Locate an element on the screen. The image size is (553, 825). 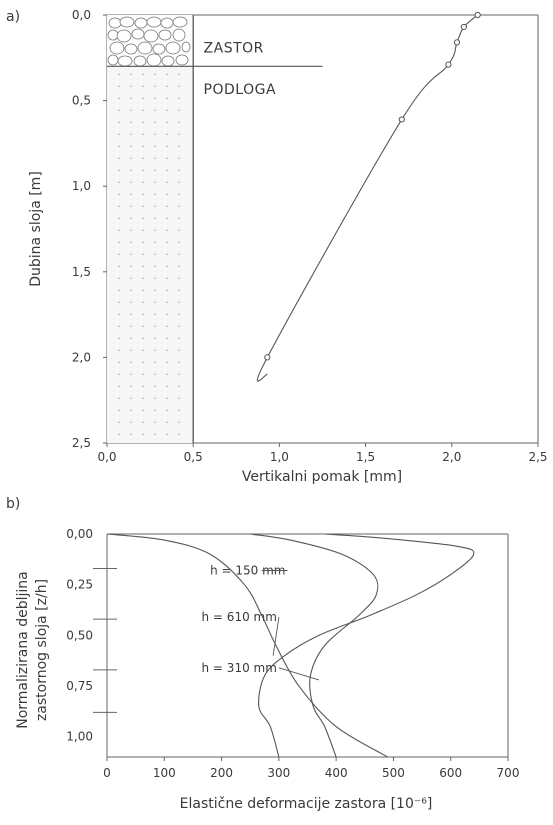
x-tick-label-a: 0,0 is located at coordinates (106, 457).